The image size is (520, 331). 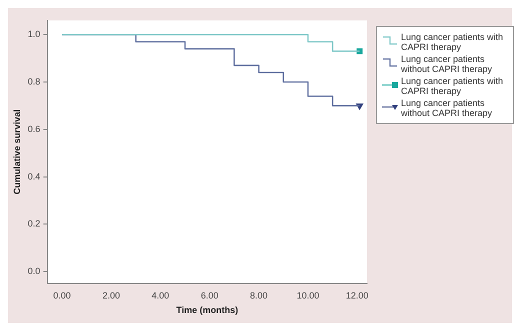 I want to click on y-tick-label: 0.0, so click(x=34, y=271).